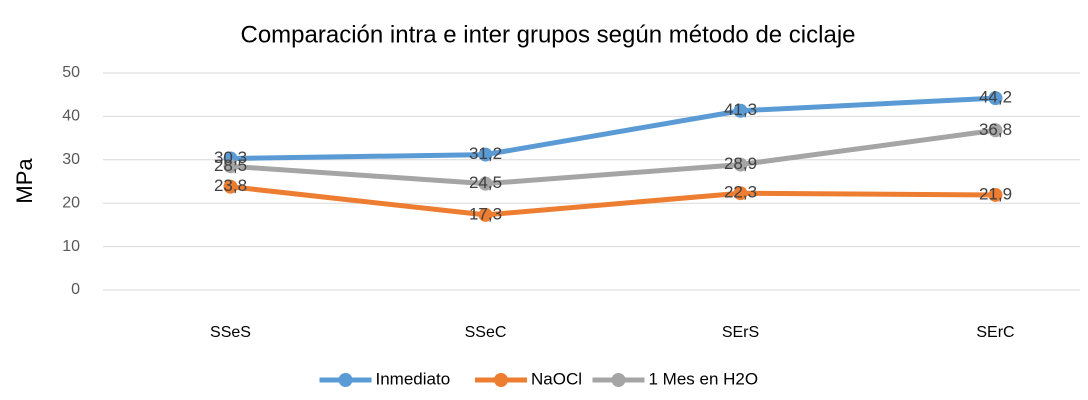 Image resolution: width=1088 pixels, height=400 pixels. Describe the element at coordinates (230, 332) in the screenshot. I see `x-tick-label: SSeS` at that location.